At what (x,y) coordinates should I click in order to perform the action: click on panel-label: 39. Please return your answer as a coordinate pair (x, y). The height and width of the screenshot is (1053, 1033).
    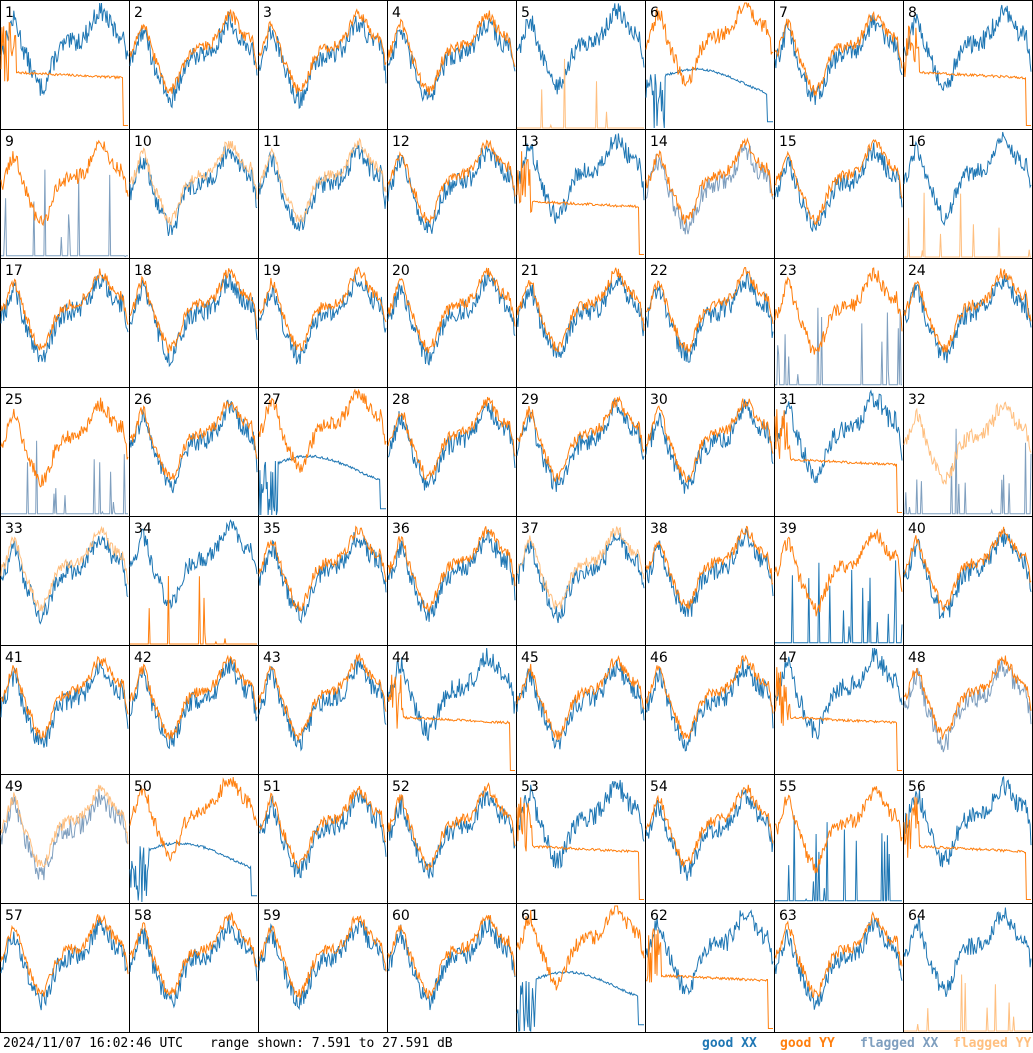
    Looking at the image, I should click on (788, 529).